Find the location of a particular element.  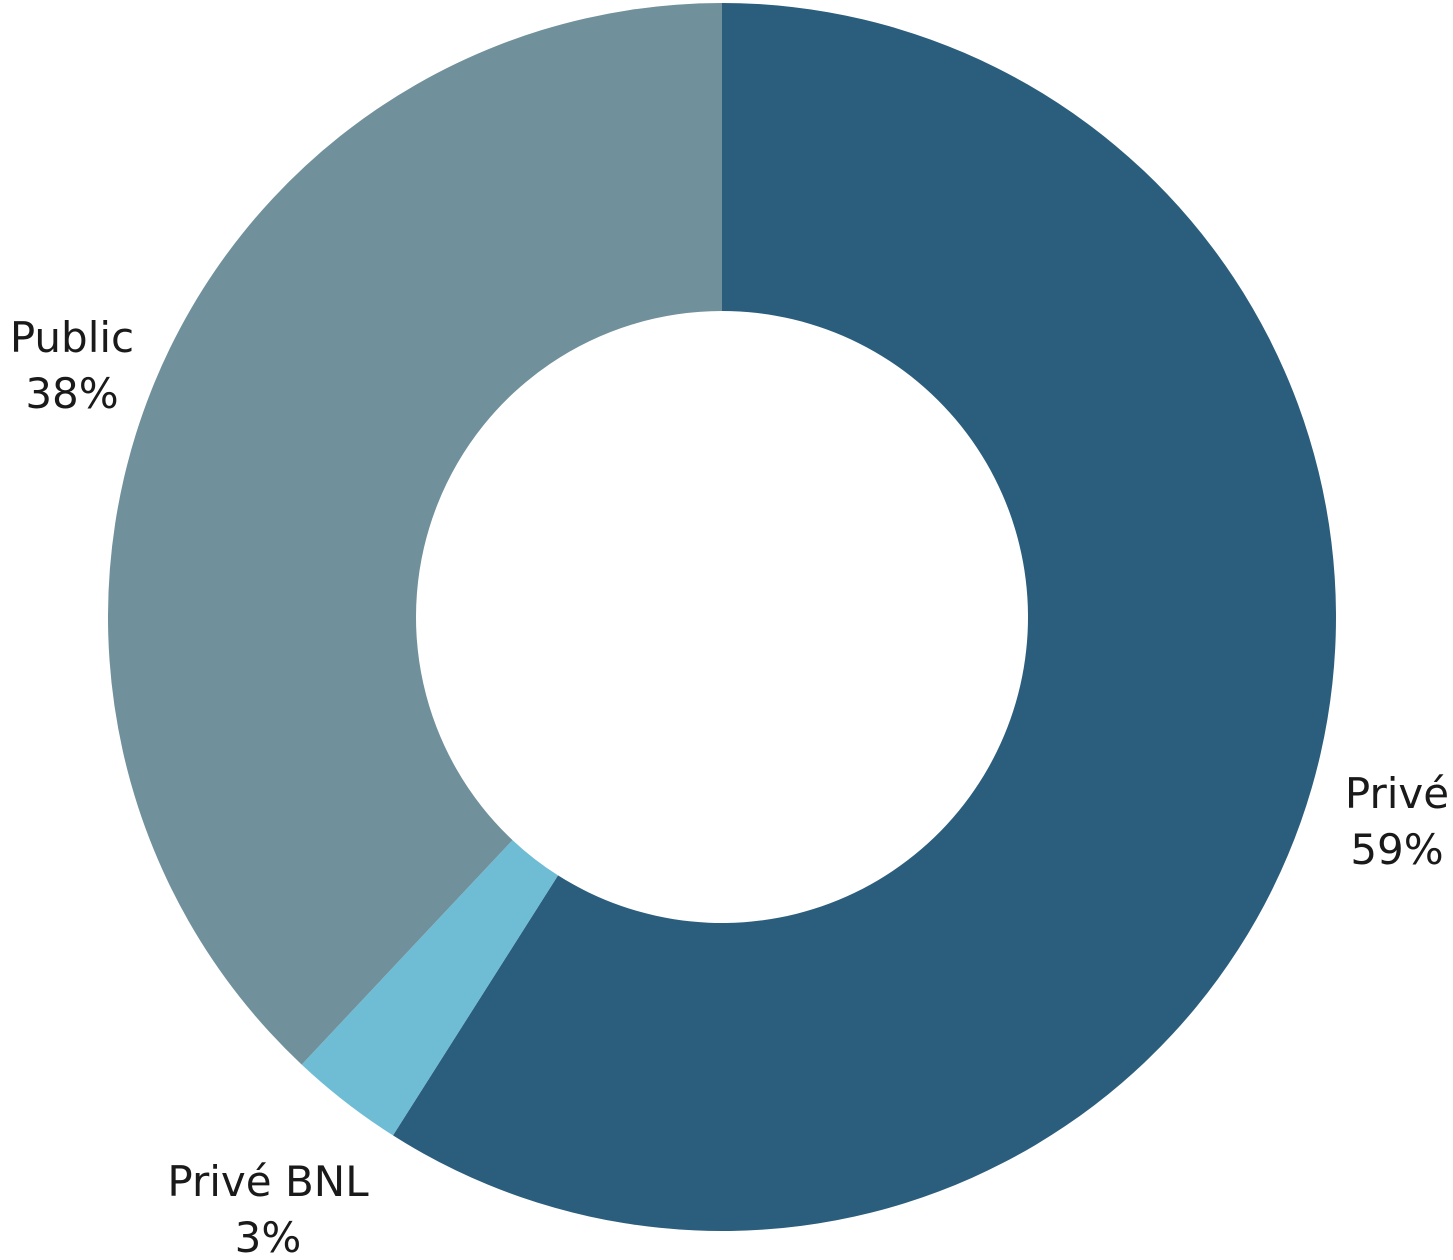

slice-priv-bnl is located at coordinates (430, 988).